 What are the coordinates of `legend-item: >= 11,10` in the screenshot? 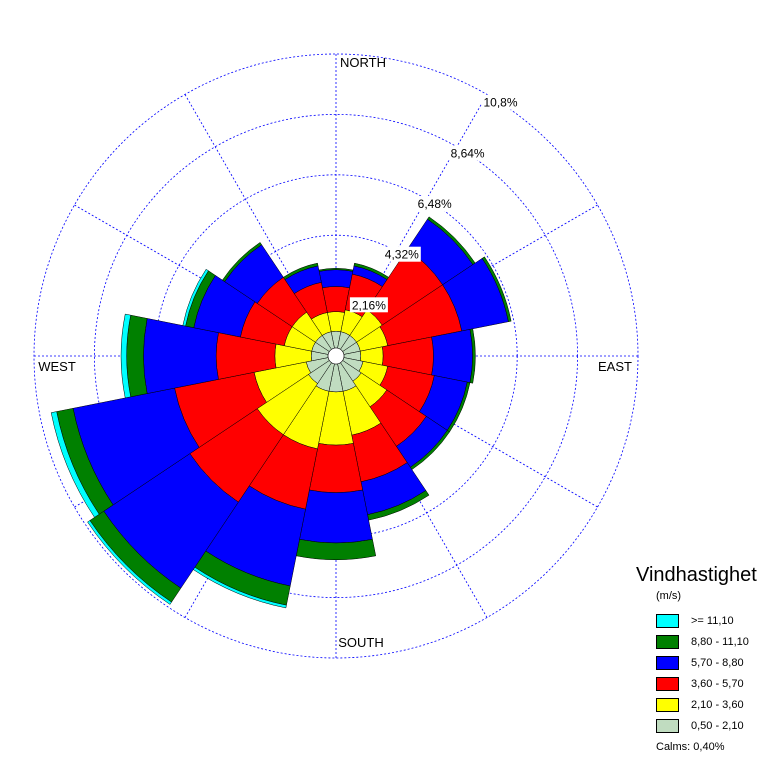 It's located at (716, 620).